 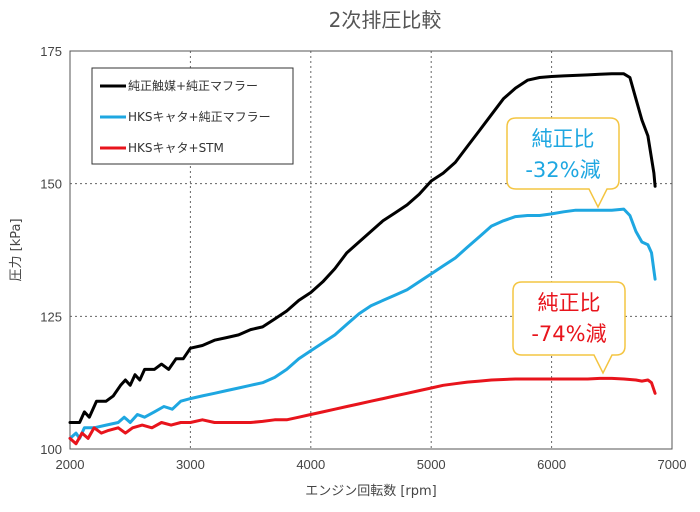 I want to click on x-tick-label: 4000, so click(x=310, y=464).